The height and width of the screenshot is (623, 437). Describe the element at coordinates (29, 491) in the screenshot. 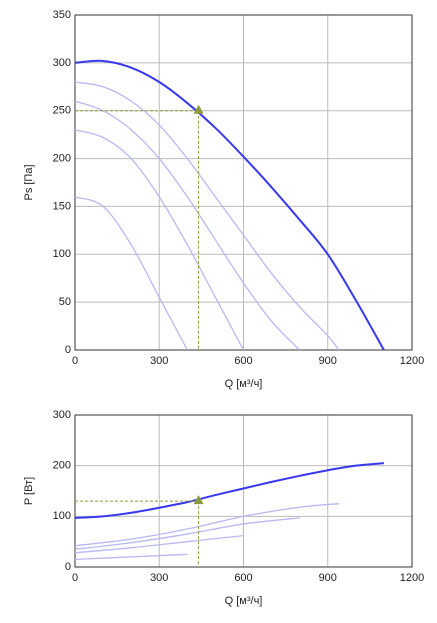

I see `y-axis-label: P [Вт]` at that location.